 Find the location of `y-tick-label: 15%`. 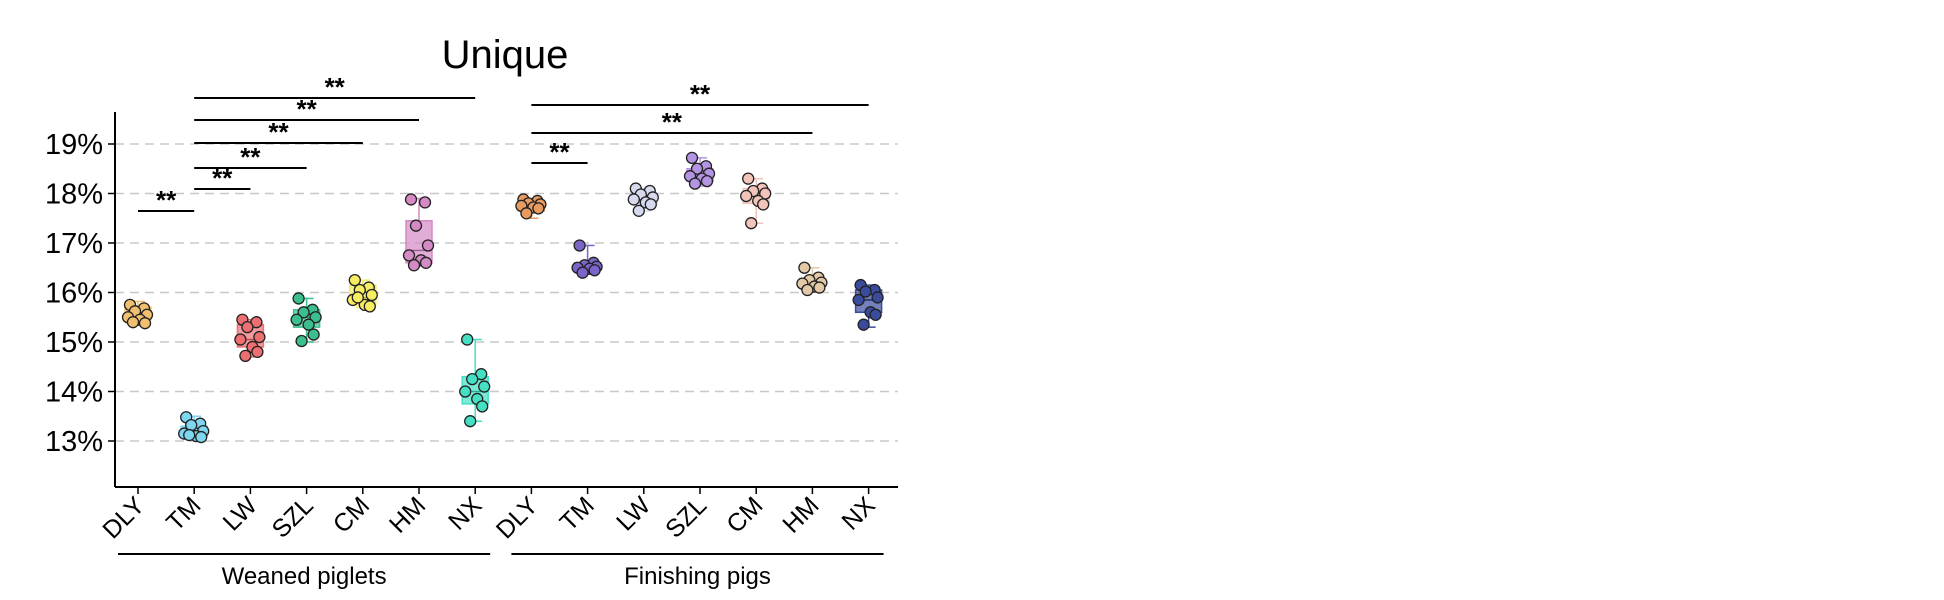

y-tick-label: 15% is located at coordinates (74, 343).